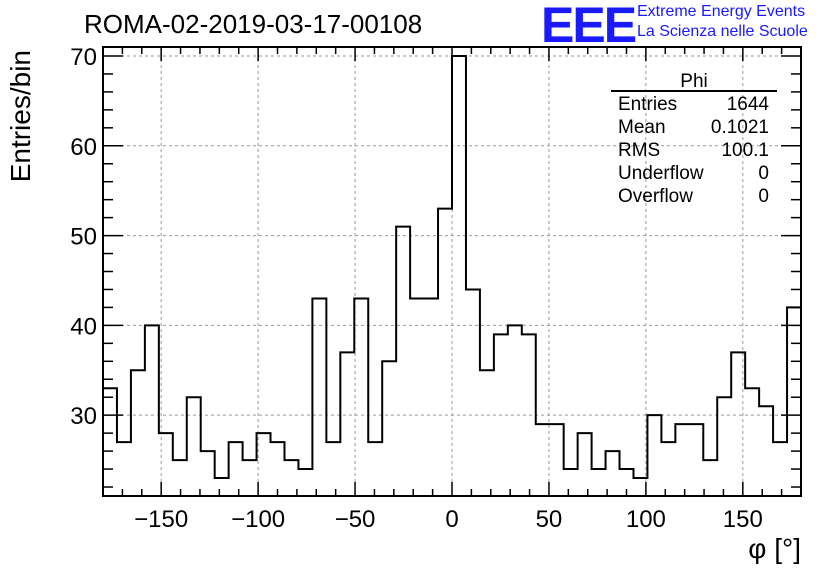 The image size is (836, 572). I want to click on stats-label-mean: Mean, so click(642, 127).